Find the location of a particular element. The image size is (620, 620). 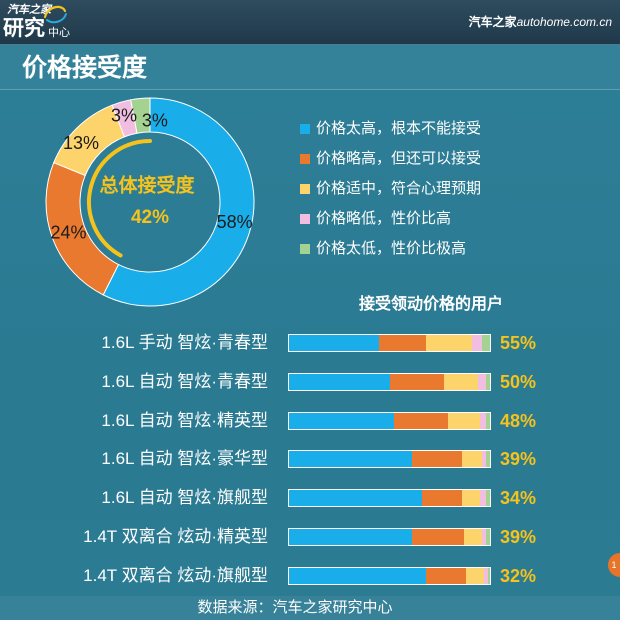

page-title: 价格接受度 is located at coordinates (85, 68).